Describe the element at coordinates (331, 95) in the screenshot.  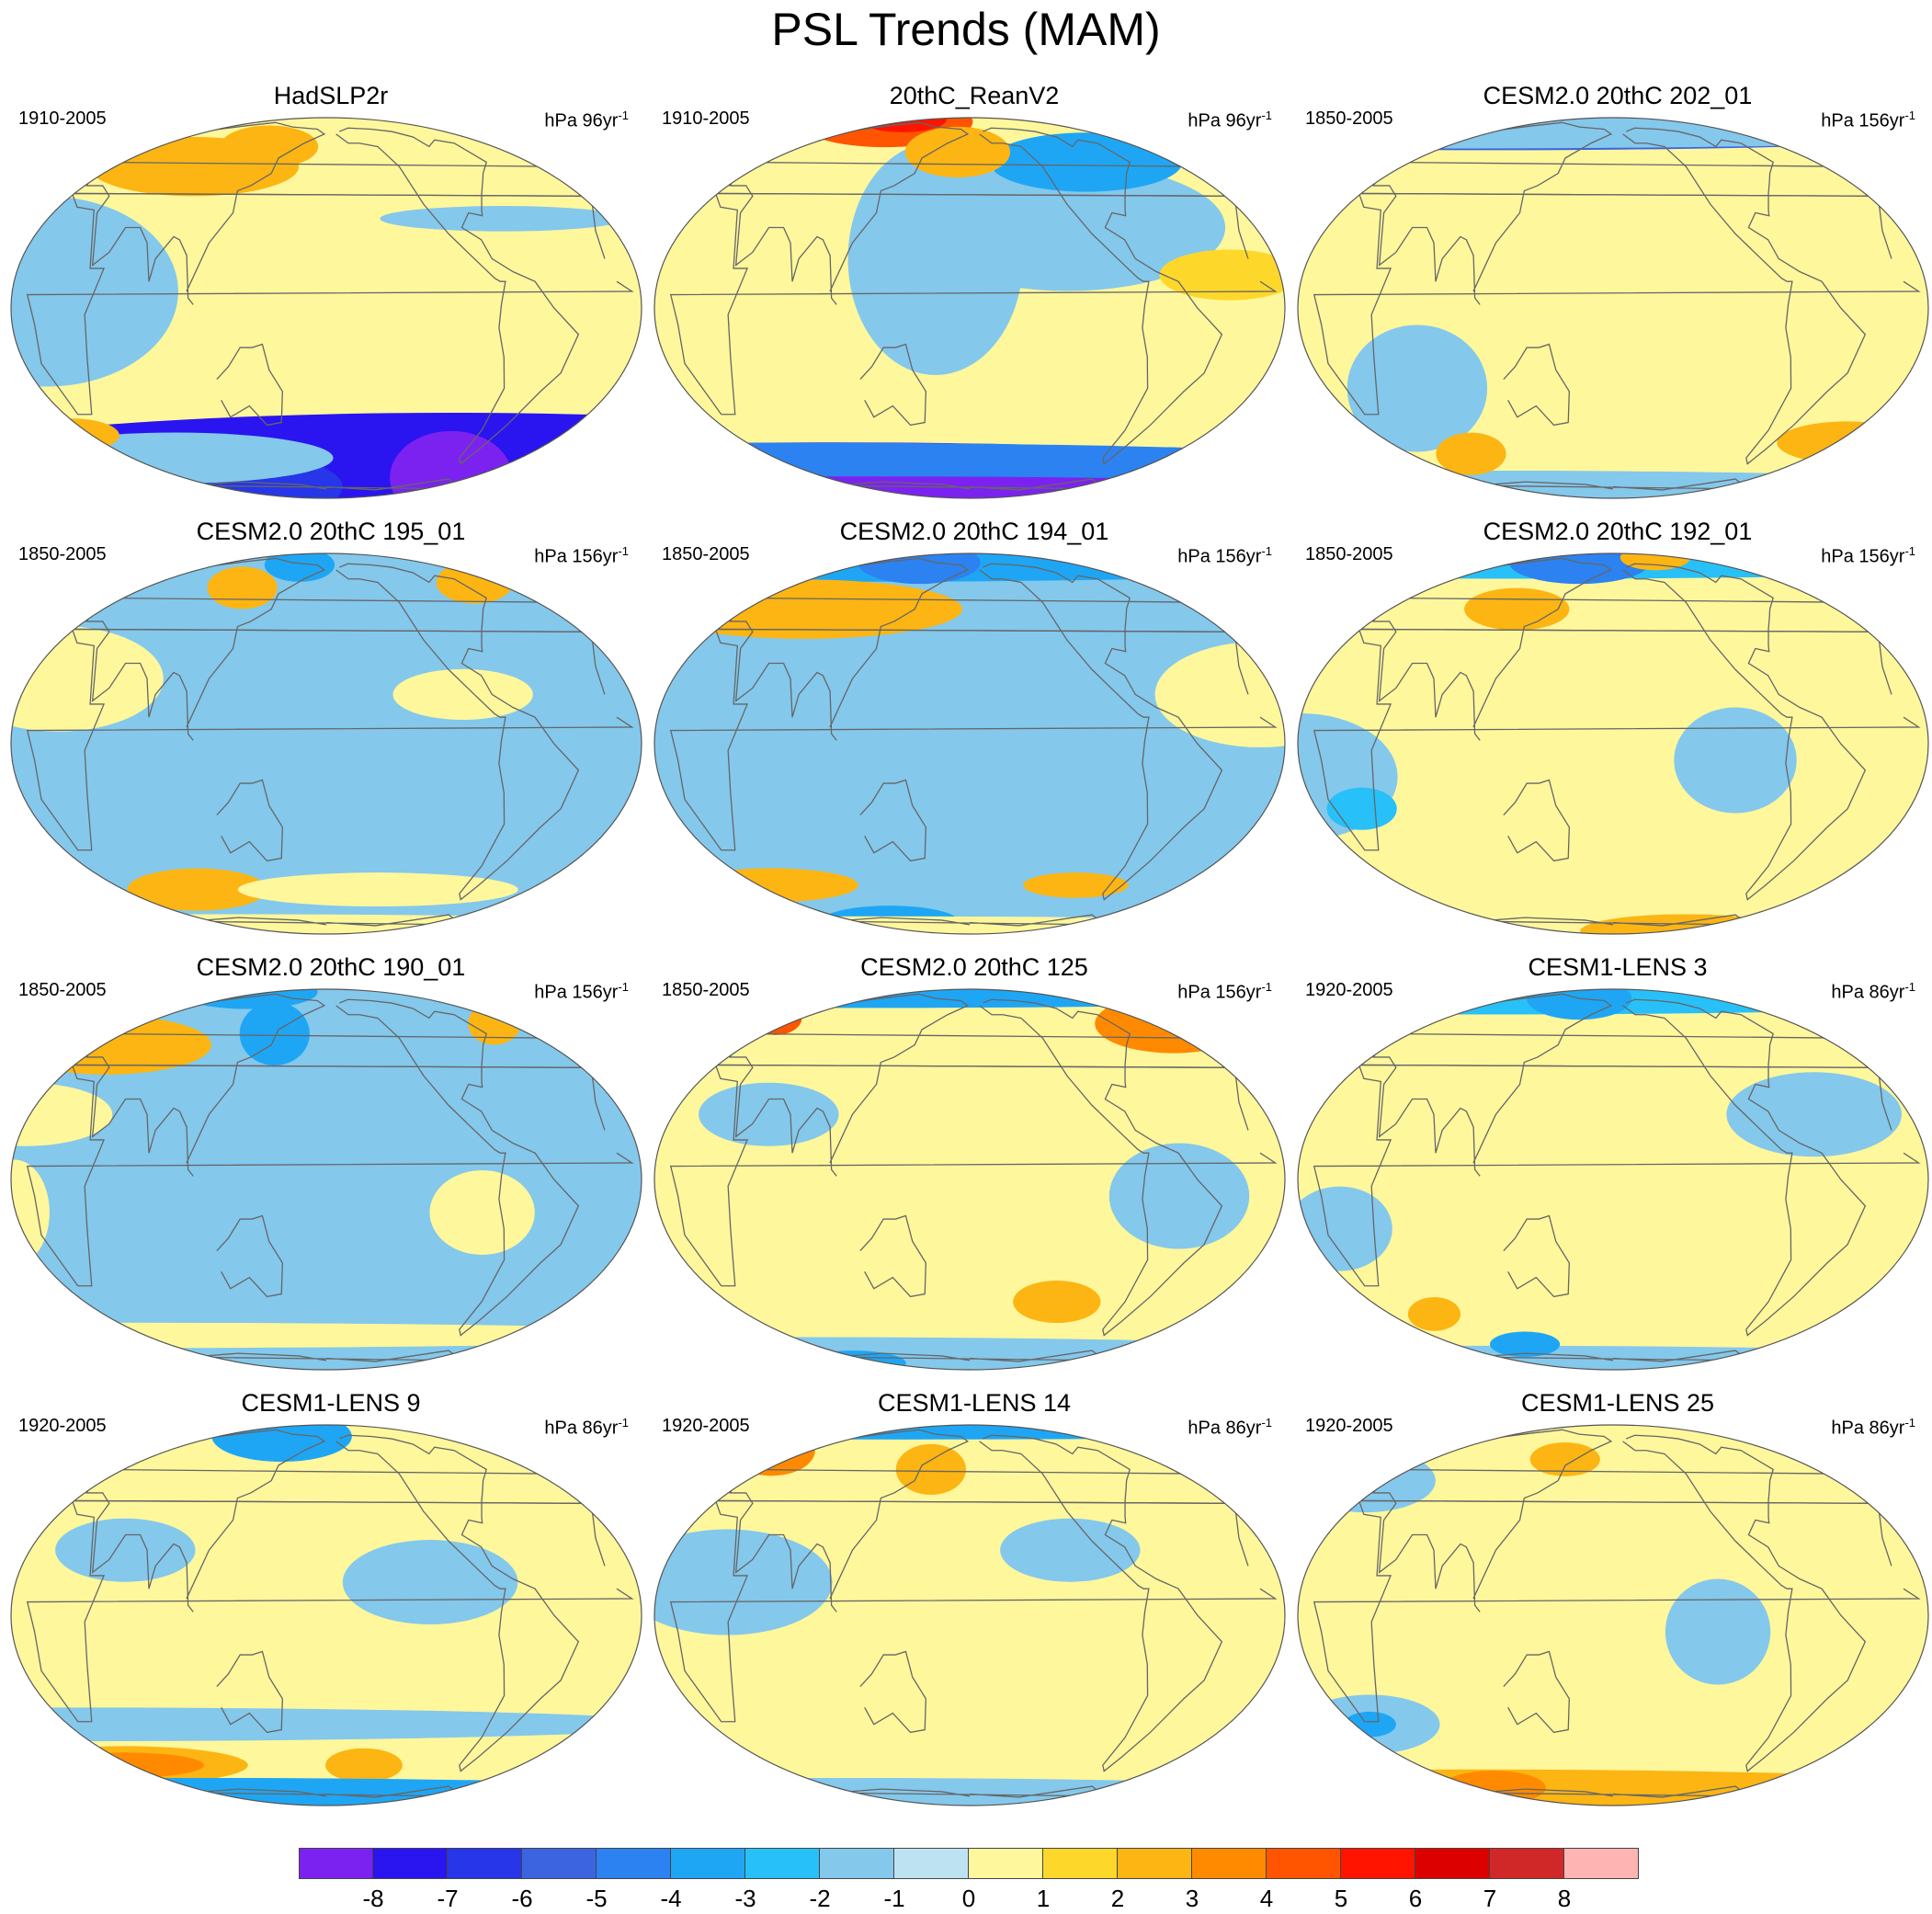
I see `panel-title: HadSLP2r` at that location.